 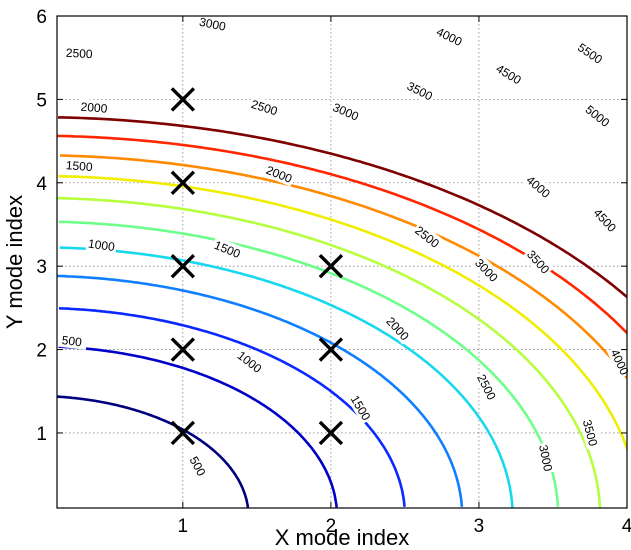 I want to click on y-axis-label: Y mode index, so click(x=14, y=262).